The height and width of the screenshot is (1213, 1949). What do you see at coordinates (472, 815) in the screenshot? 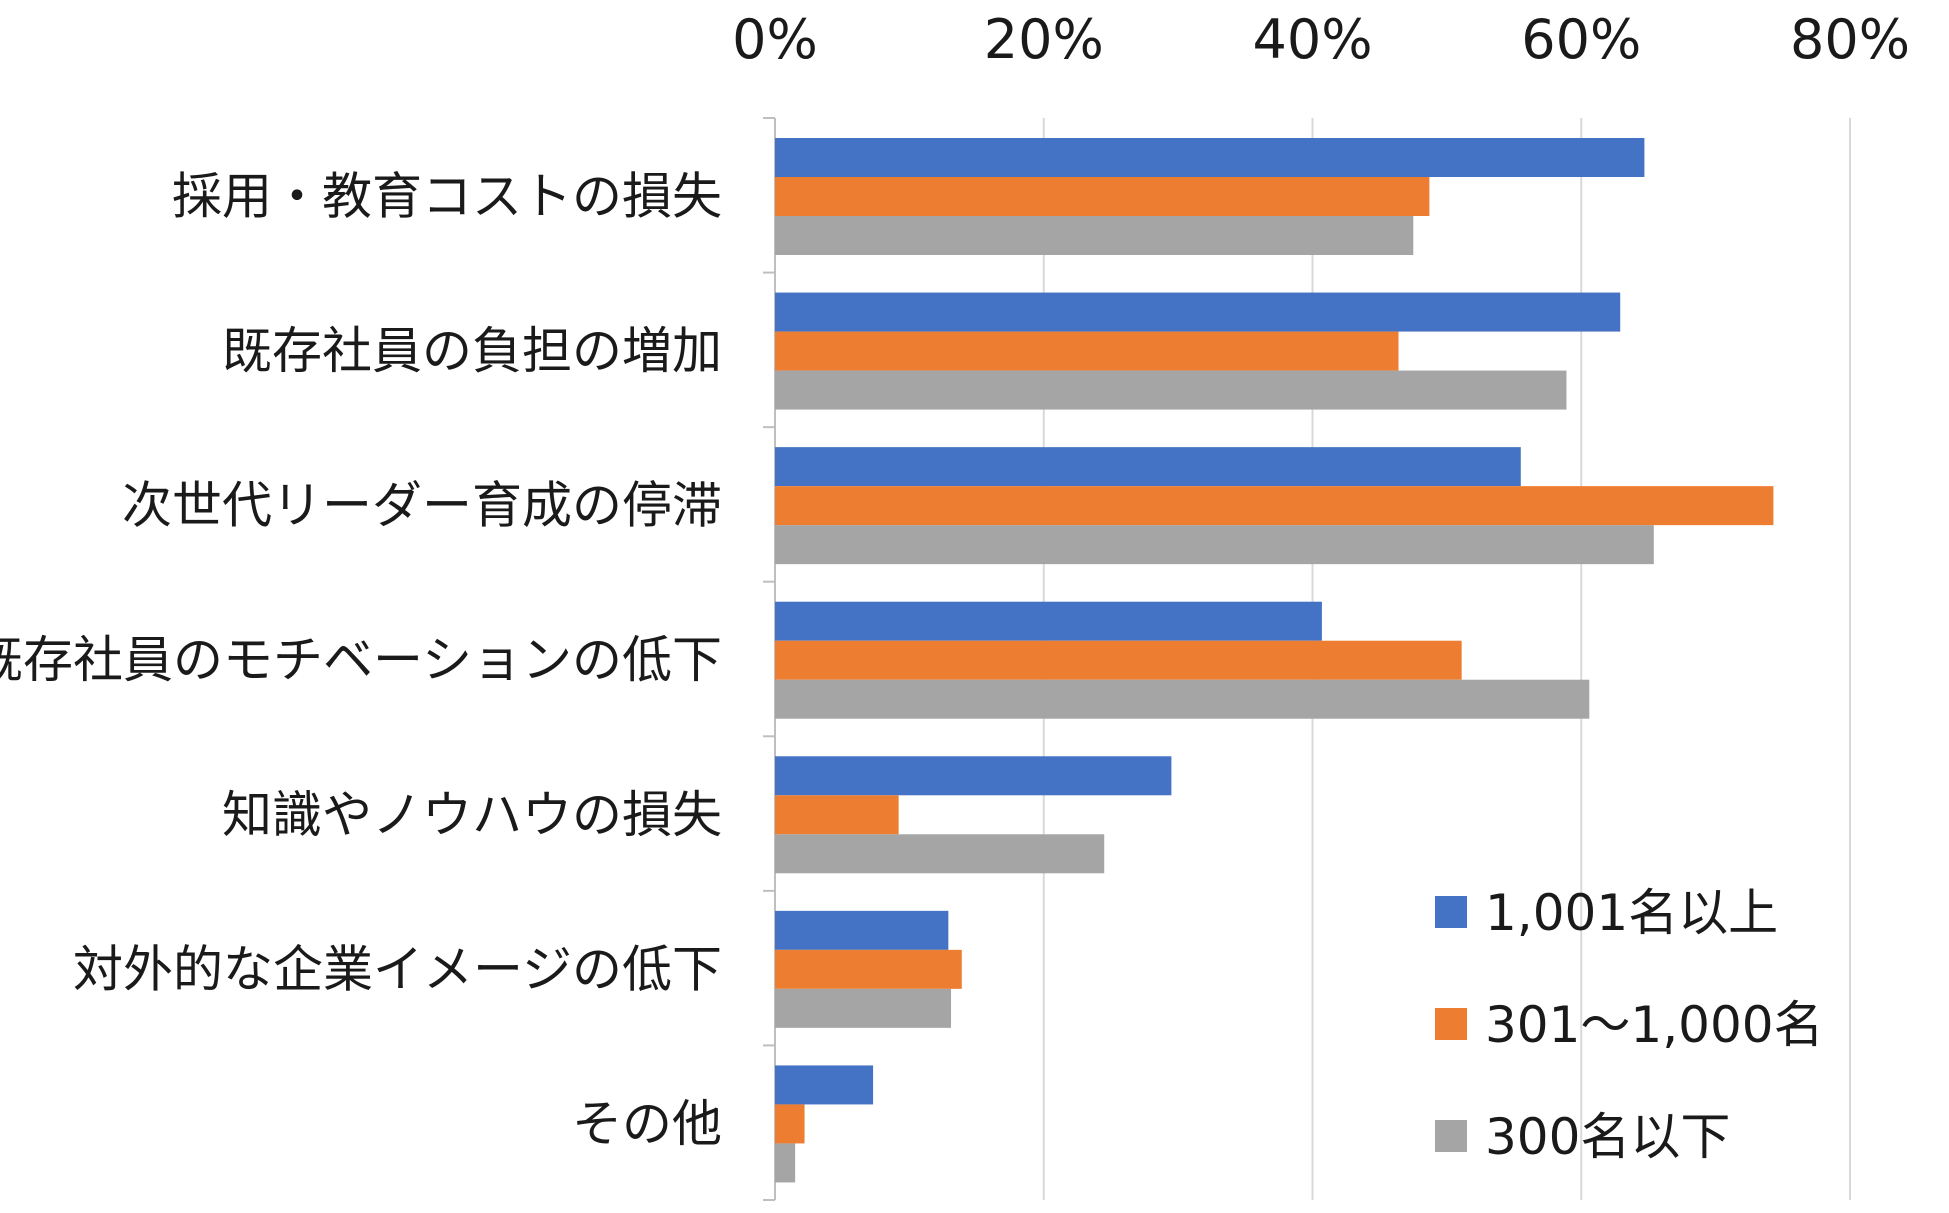
I see `category-label: 知識やノウハウの損失` at bounding box center [472, 815].